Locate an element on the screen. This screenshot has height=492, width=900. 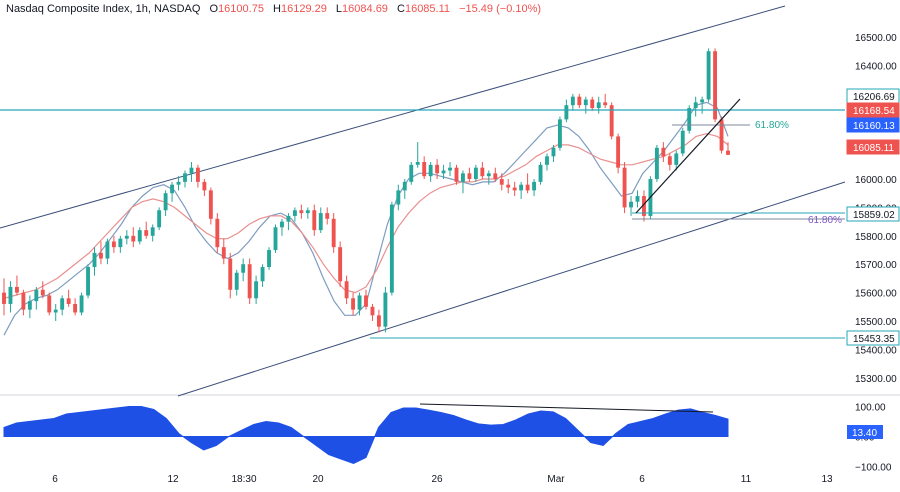
y-tick-label: 16000.00 is located at coordinates (876, 180).